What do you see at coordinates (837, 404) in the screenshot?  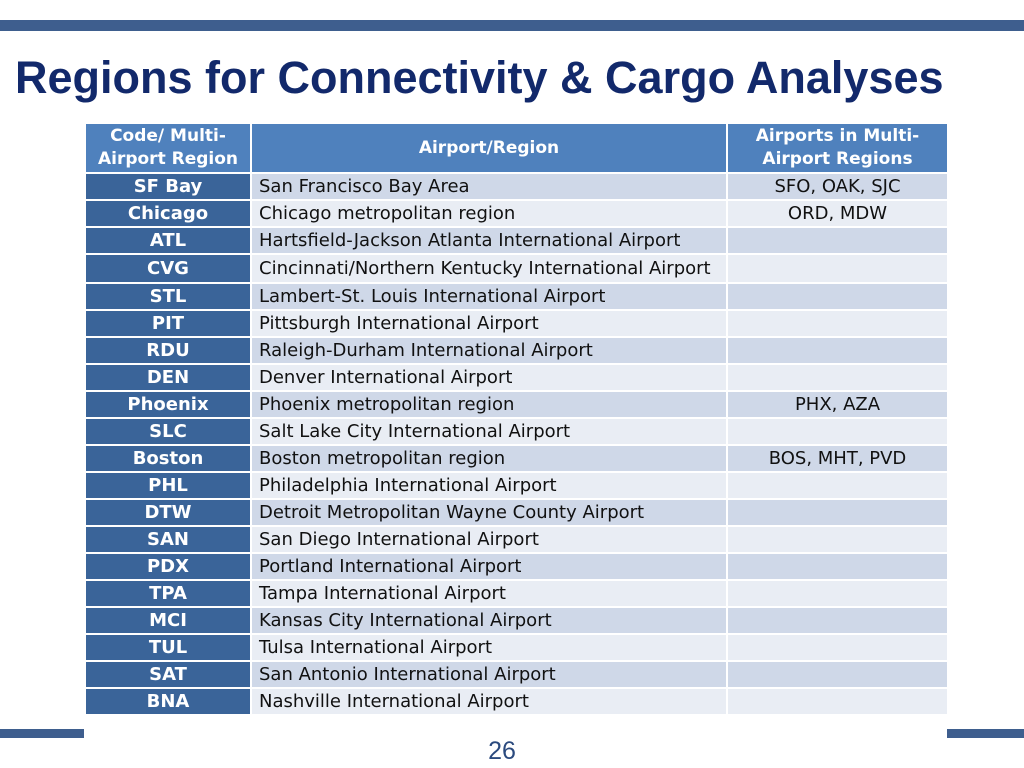 I see `row-multi: PHX, AZA` at bounding box center [837, 404].